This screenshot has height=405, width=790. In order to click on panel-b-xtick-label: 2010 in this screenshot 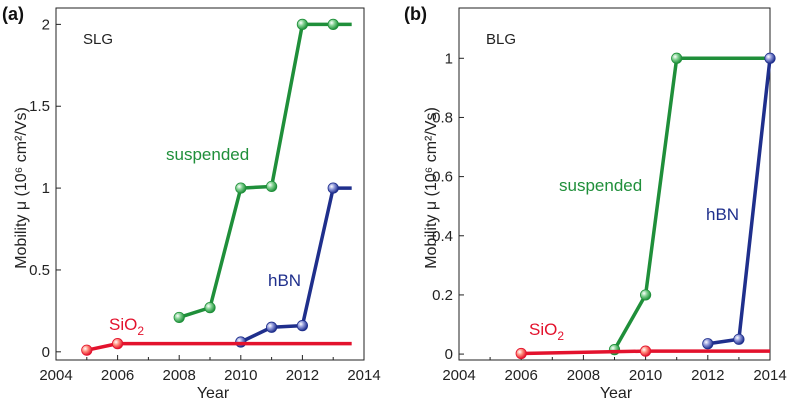, I will do `click(645, 375)`.